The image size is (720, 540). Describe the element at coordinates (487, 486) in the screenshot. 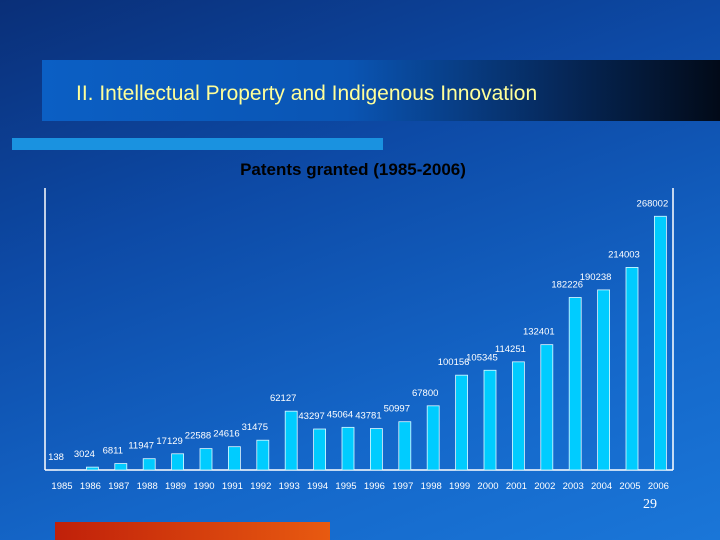

I see `x-tick-label-2000: 2000` at that location.